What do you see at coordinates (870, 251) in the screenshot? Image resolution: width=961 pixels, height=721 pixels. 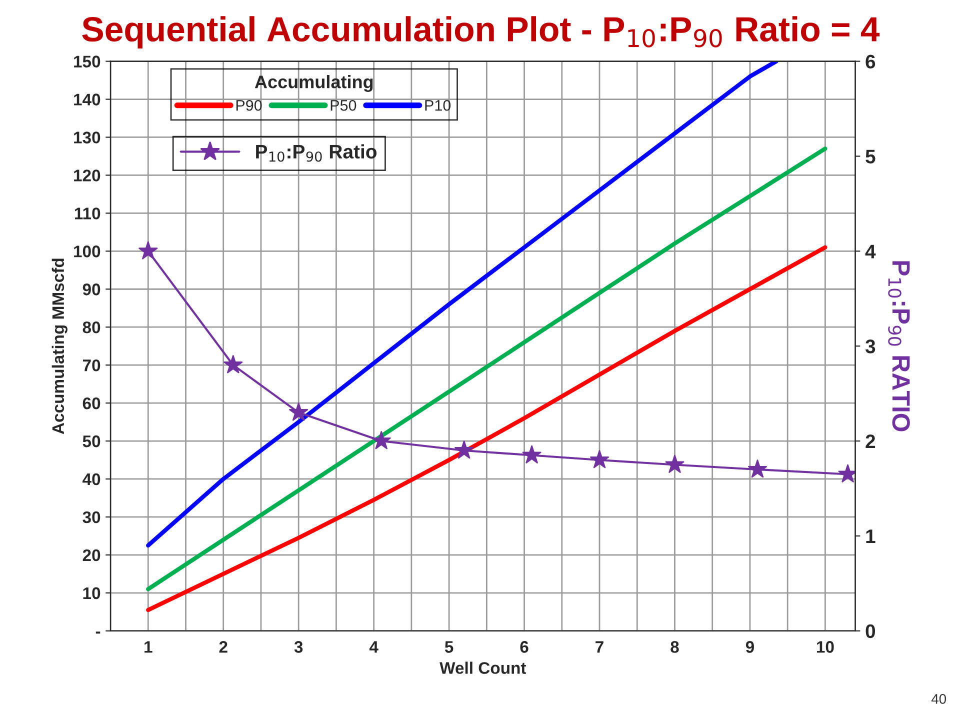 I see `y2-tick-label: 4` at bounding box center [870, 251].